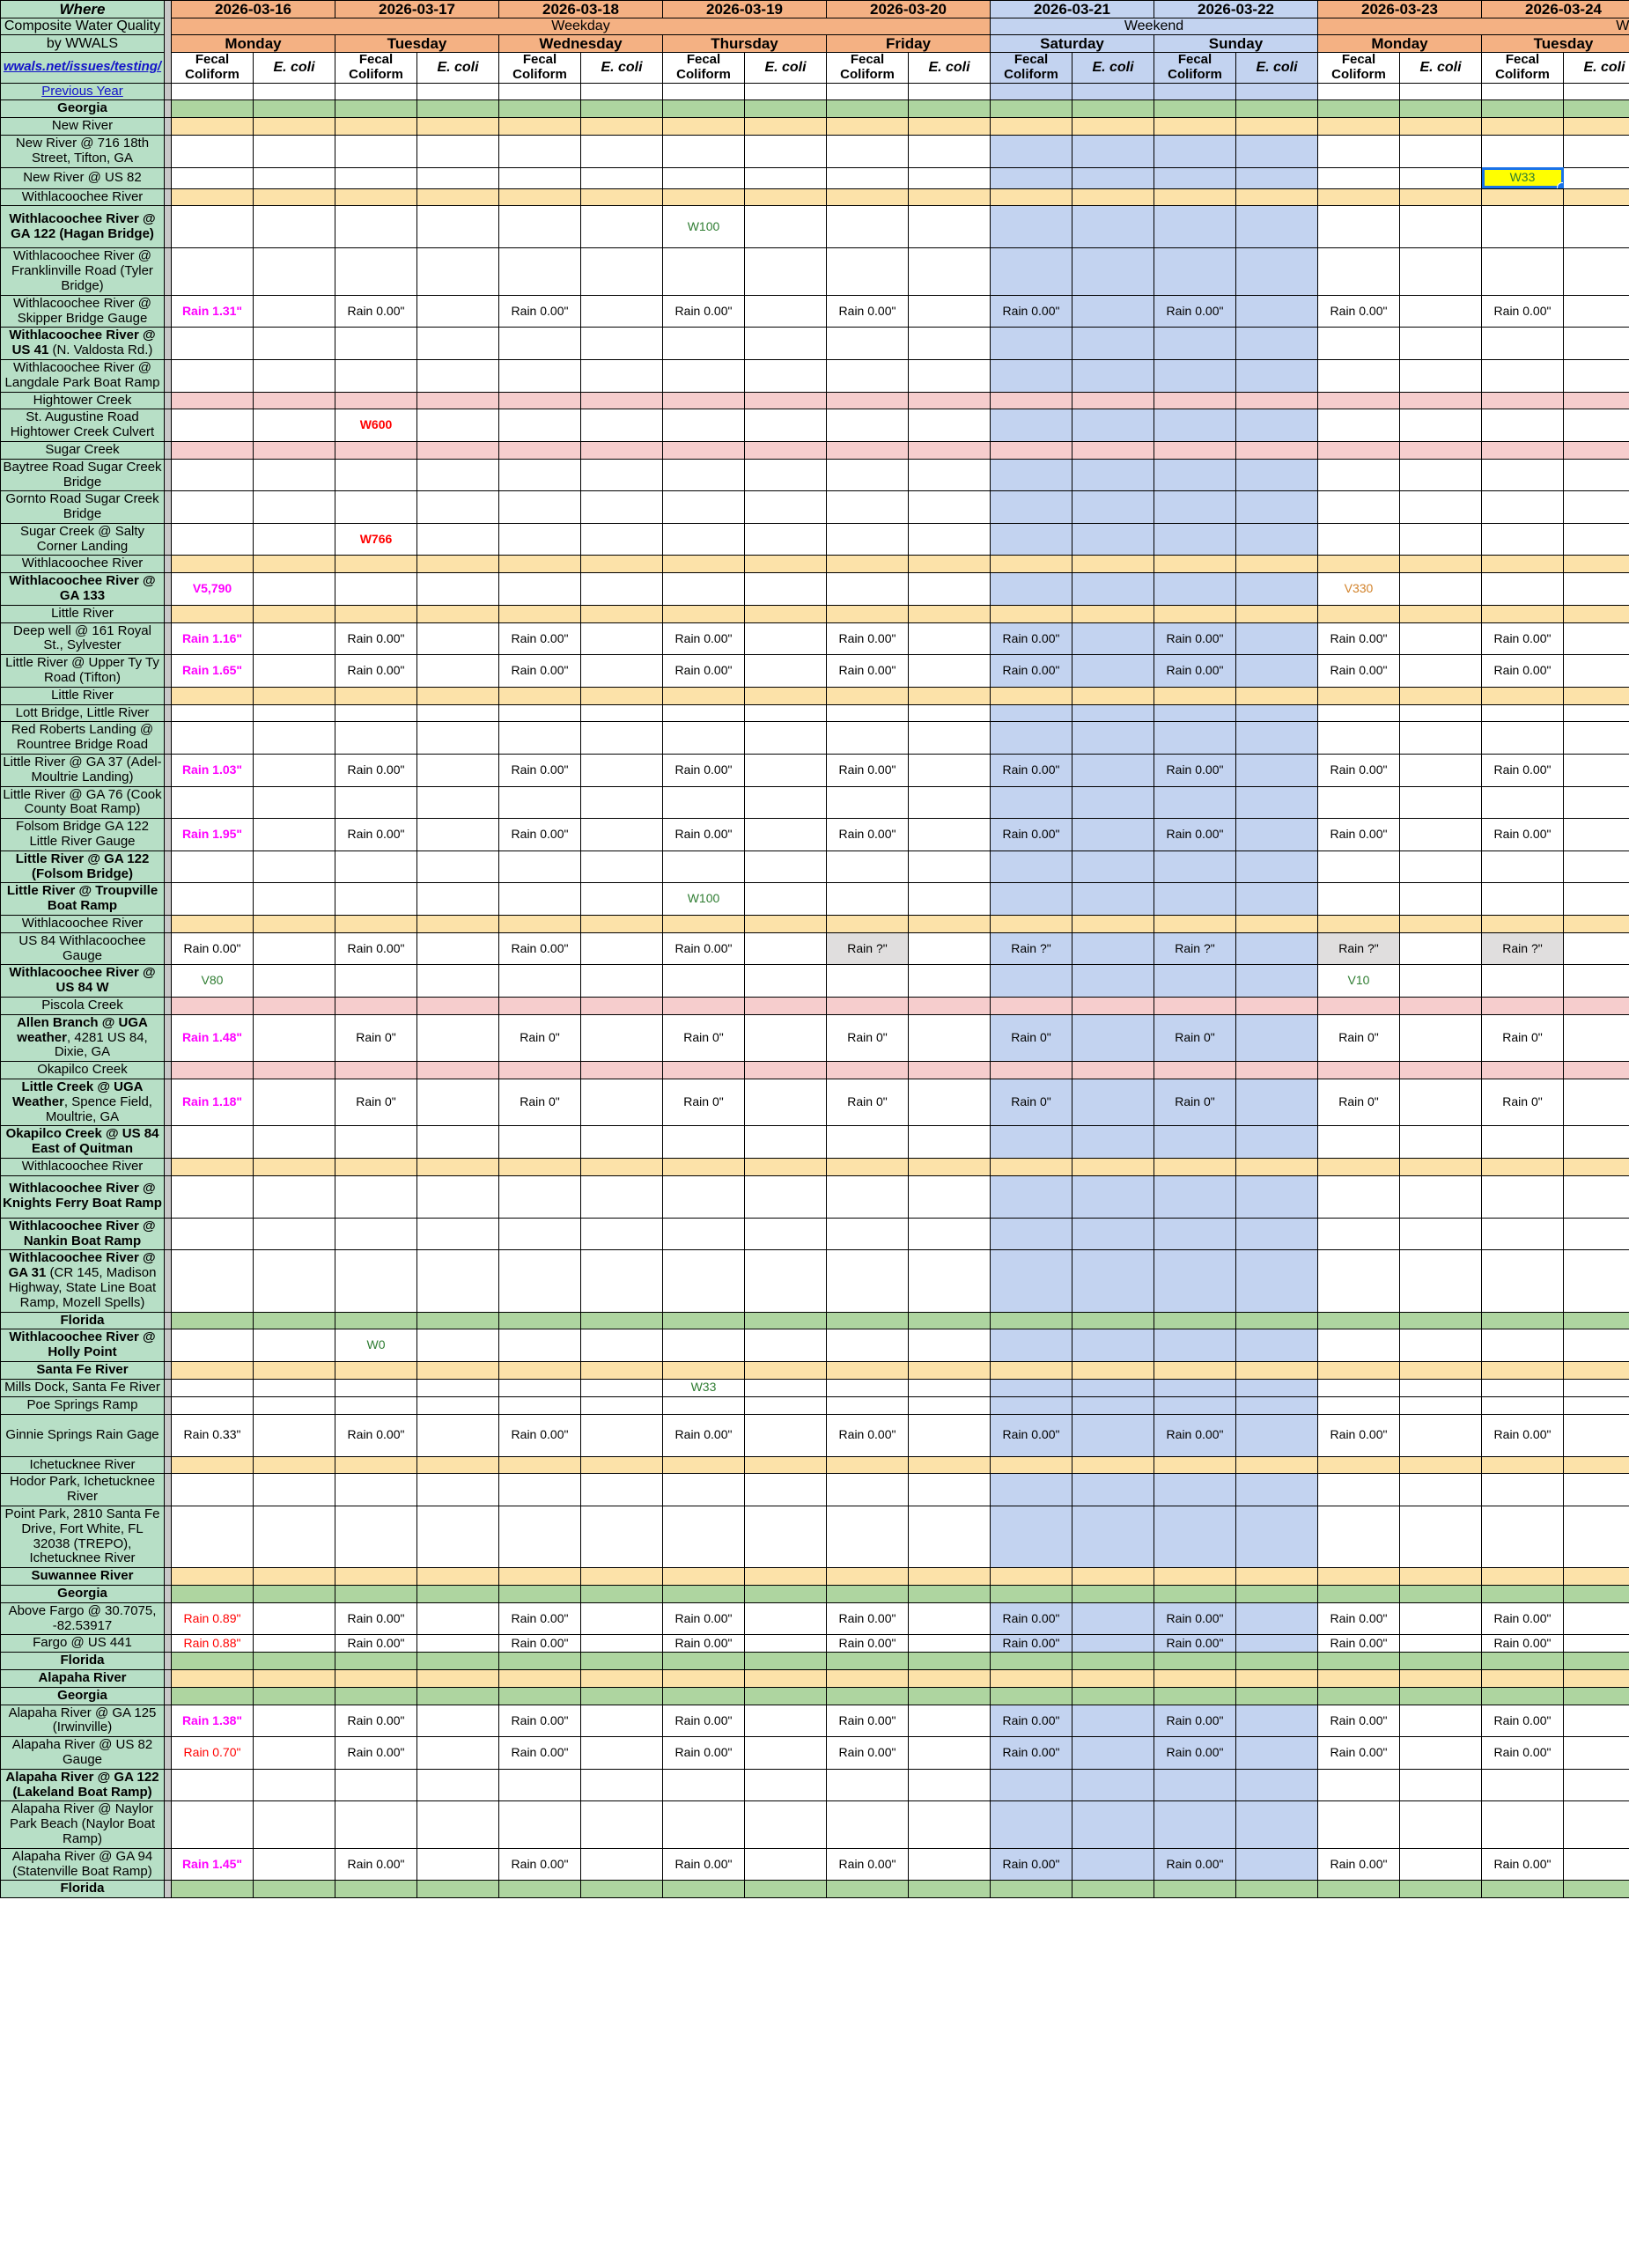  I want to click on data-cell: Rain 0", so click(703, 1102).